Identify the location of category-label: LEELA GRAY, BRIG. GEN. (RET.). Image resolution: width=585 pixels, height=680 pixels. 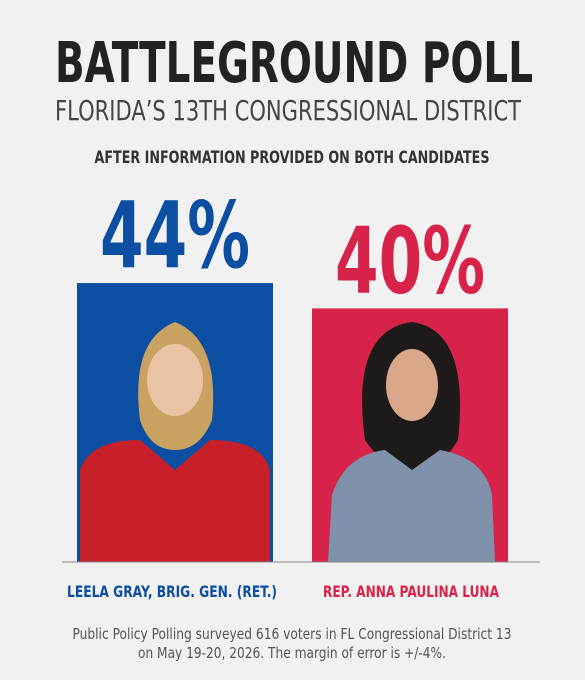
(172, 591).